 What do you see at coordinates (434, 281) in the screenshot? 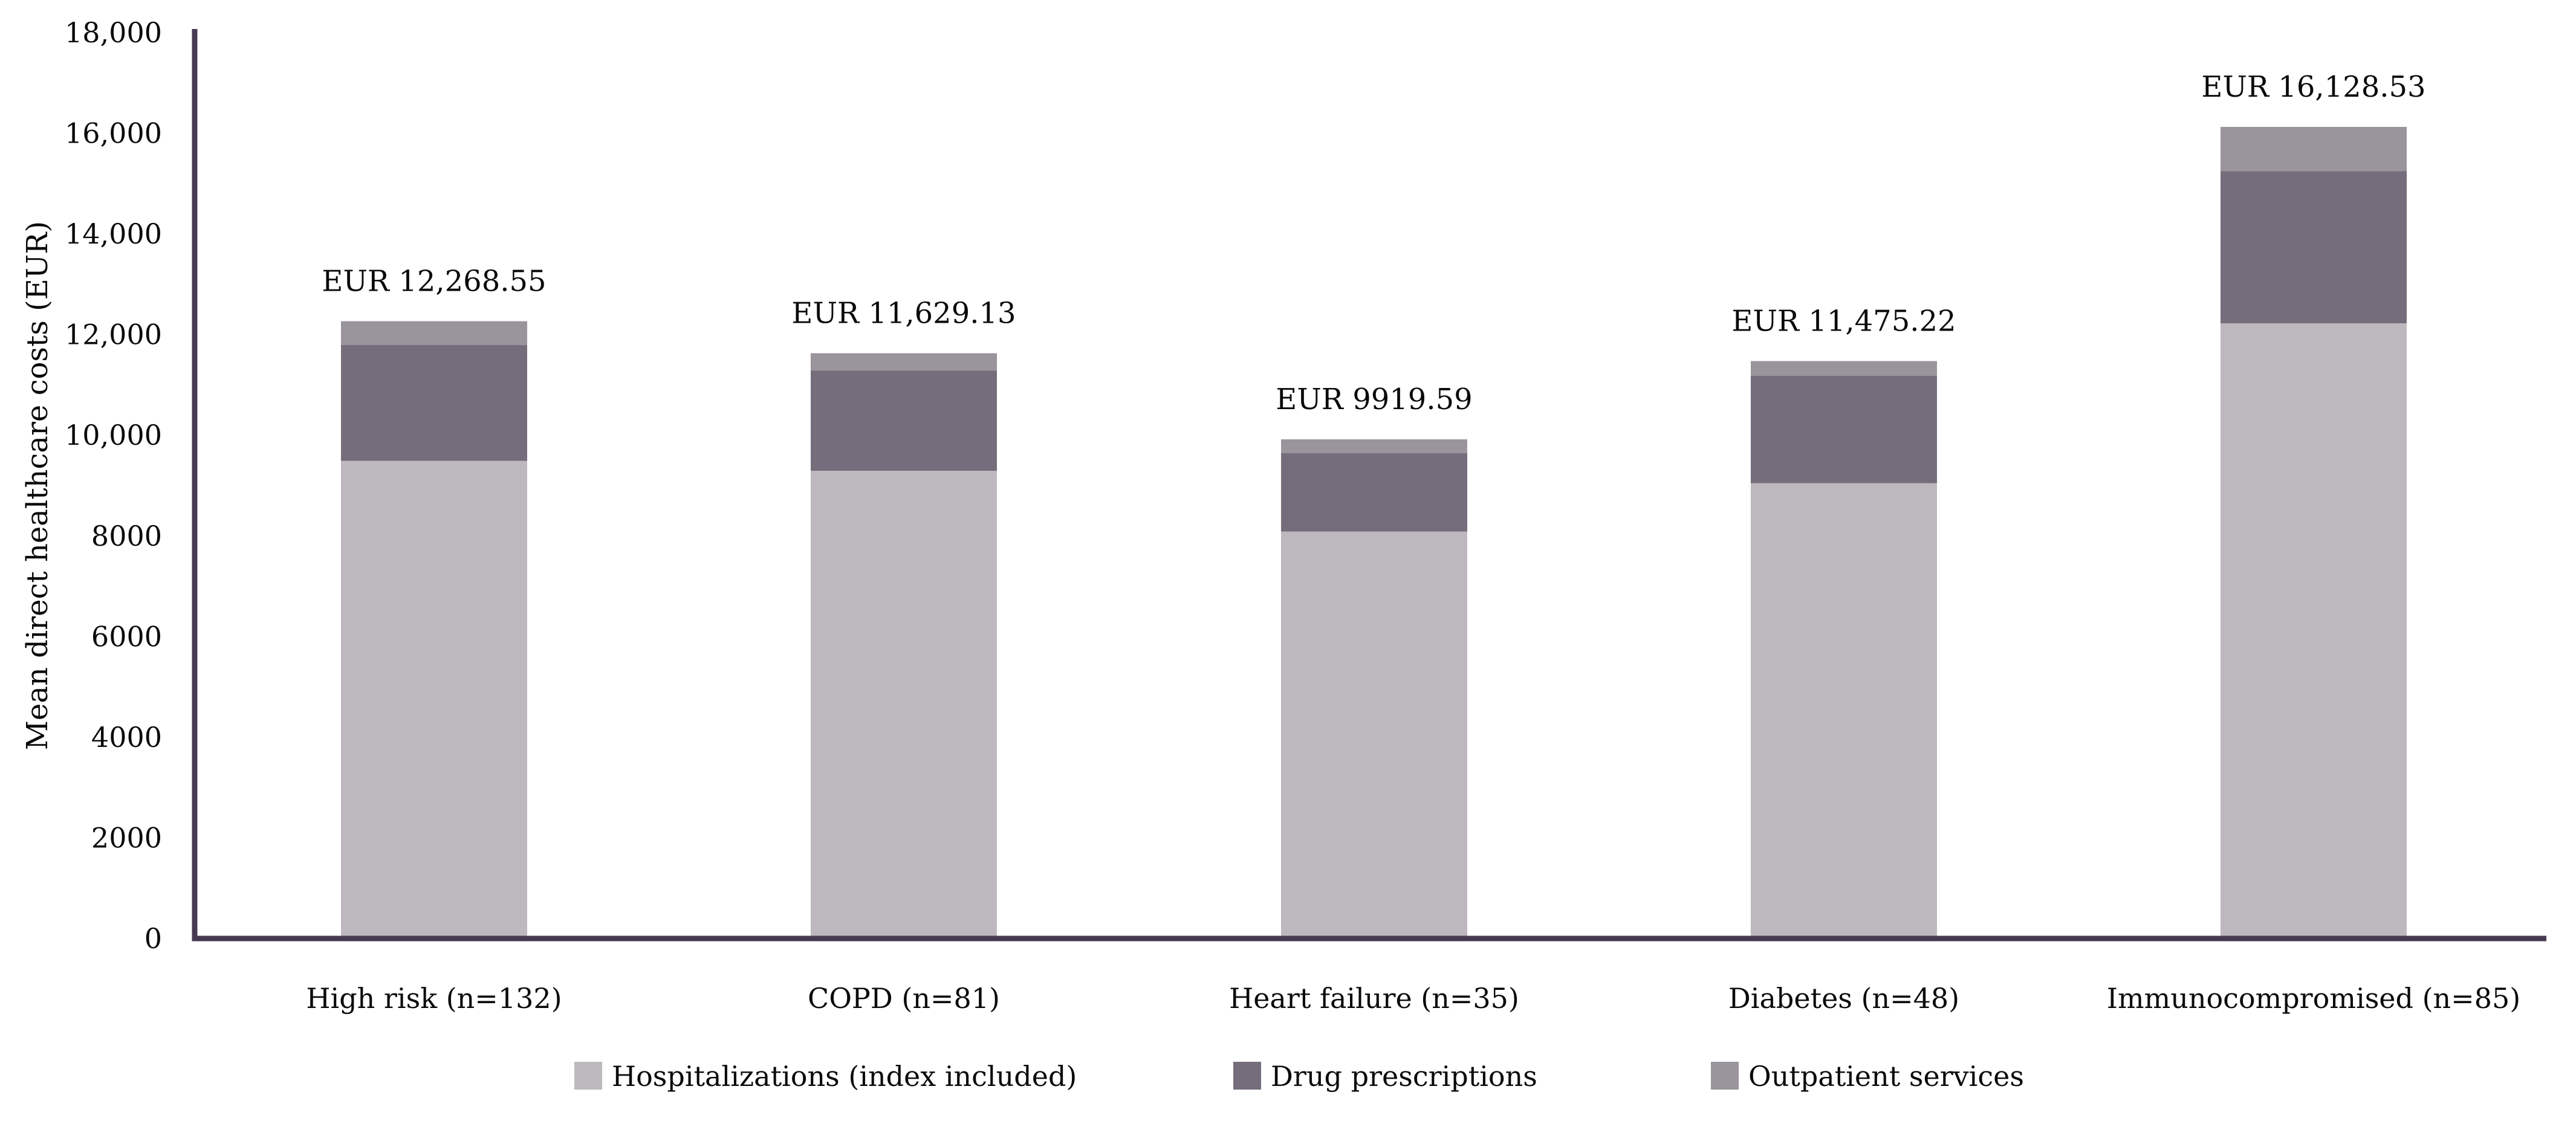
I see `bar-total-label: EUR 12,268.55` at bounding box center [434, 281].